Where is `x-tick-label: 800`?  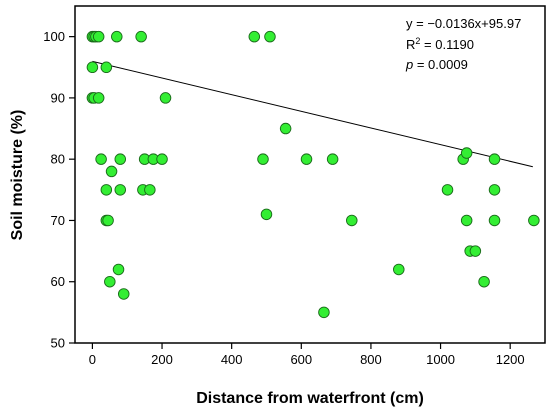 x-tick-label: 800 is located at coordinates (371, 359).